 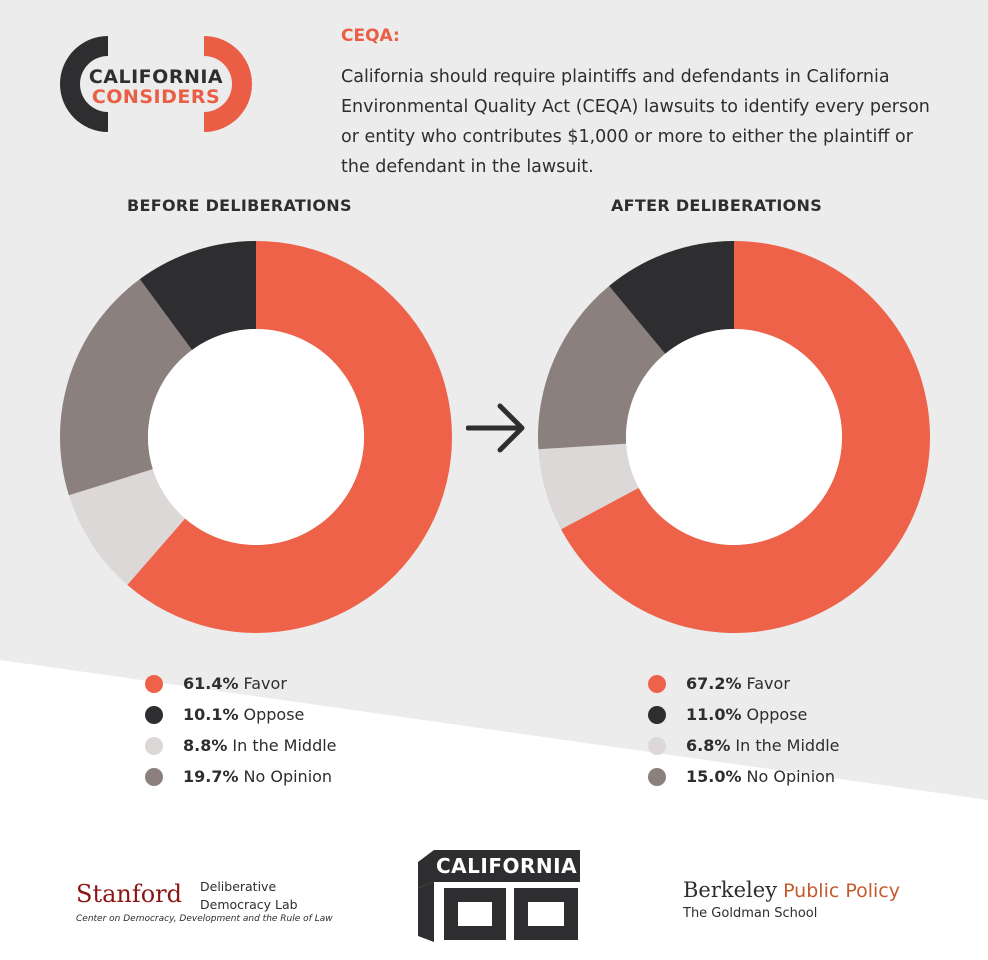 I want to click on legend-item-middle: 8.8% In the Middle, so click(x=241, y=745).